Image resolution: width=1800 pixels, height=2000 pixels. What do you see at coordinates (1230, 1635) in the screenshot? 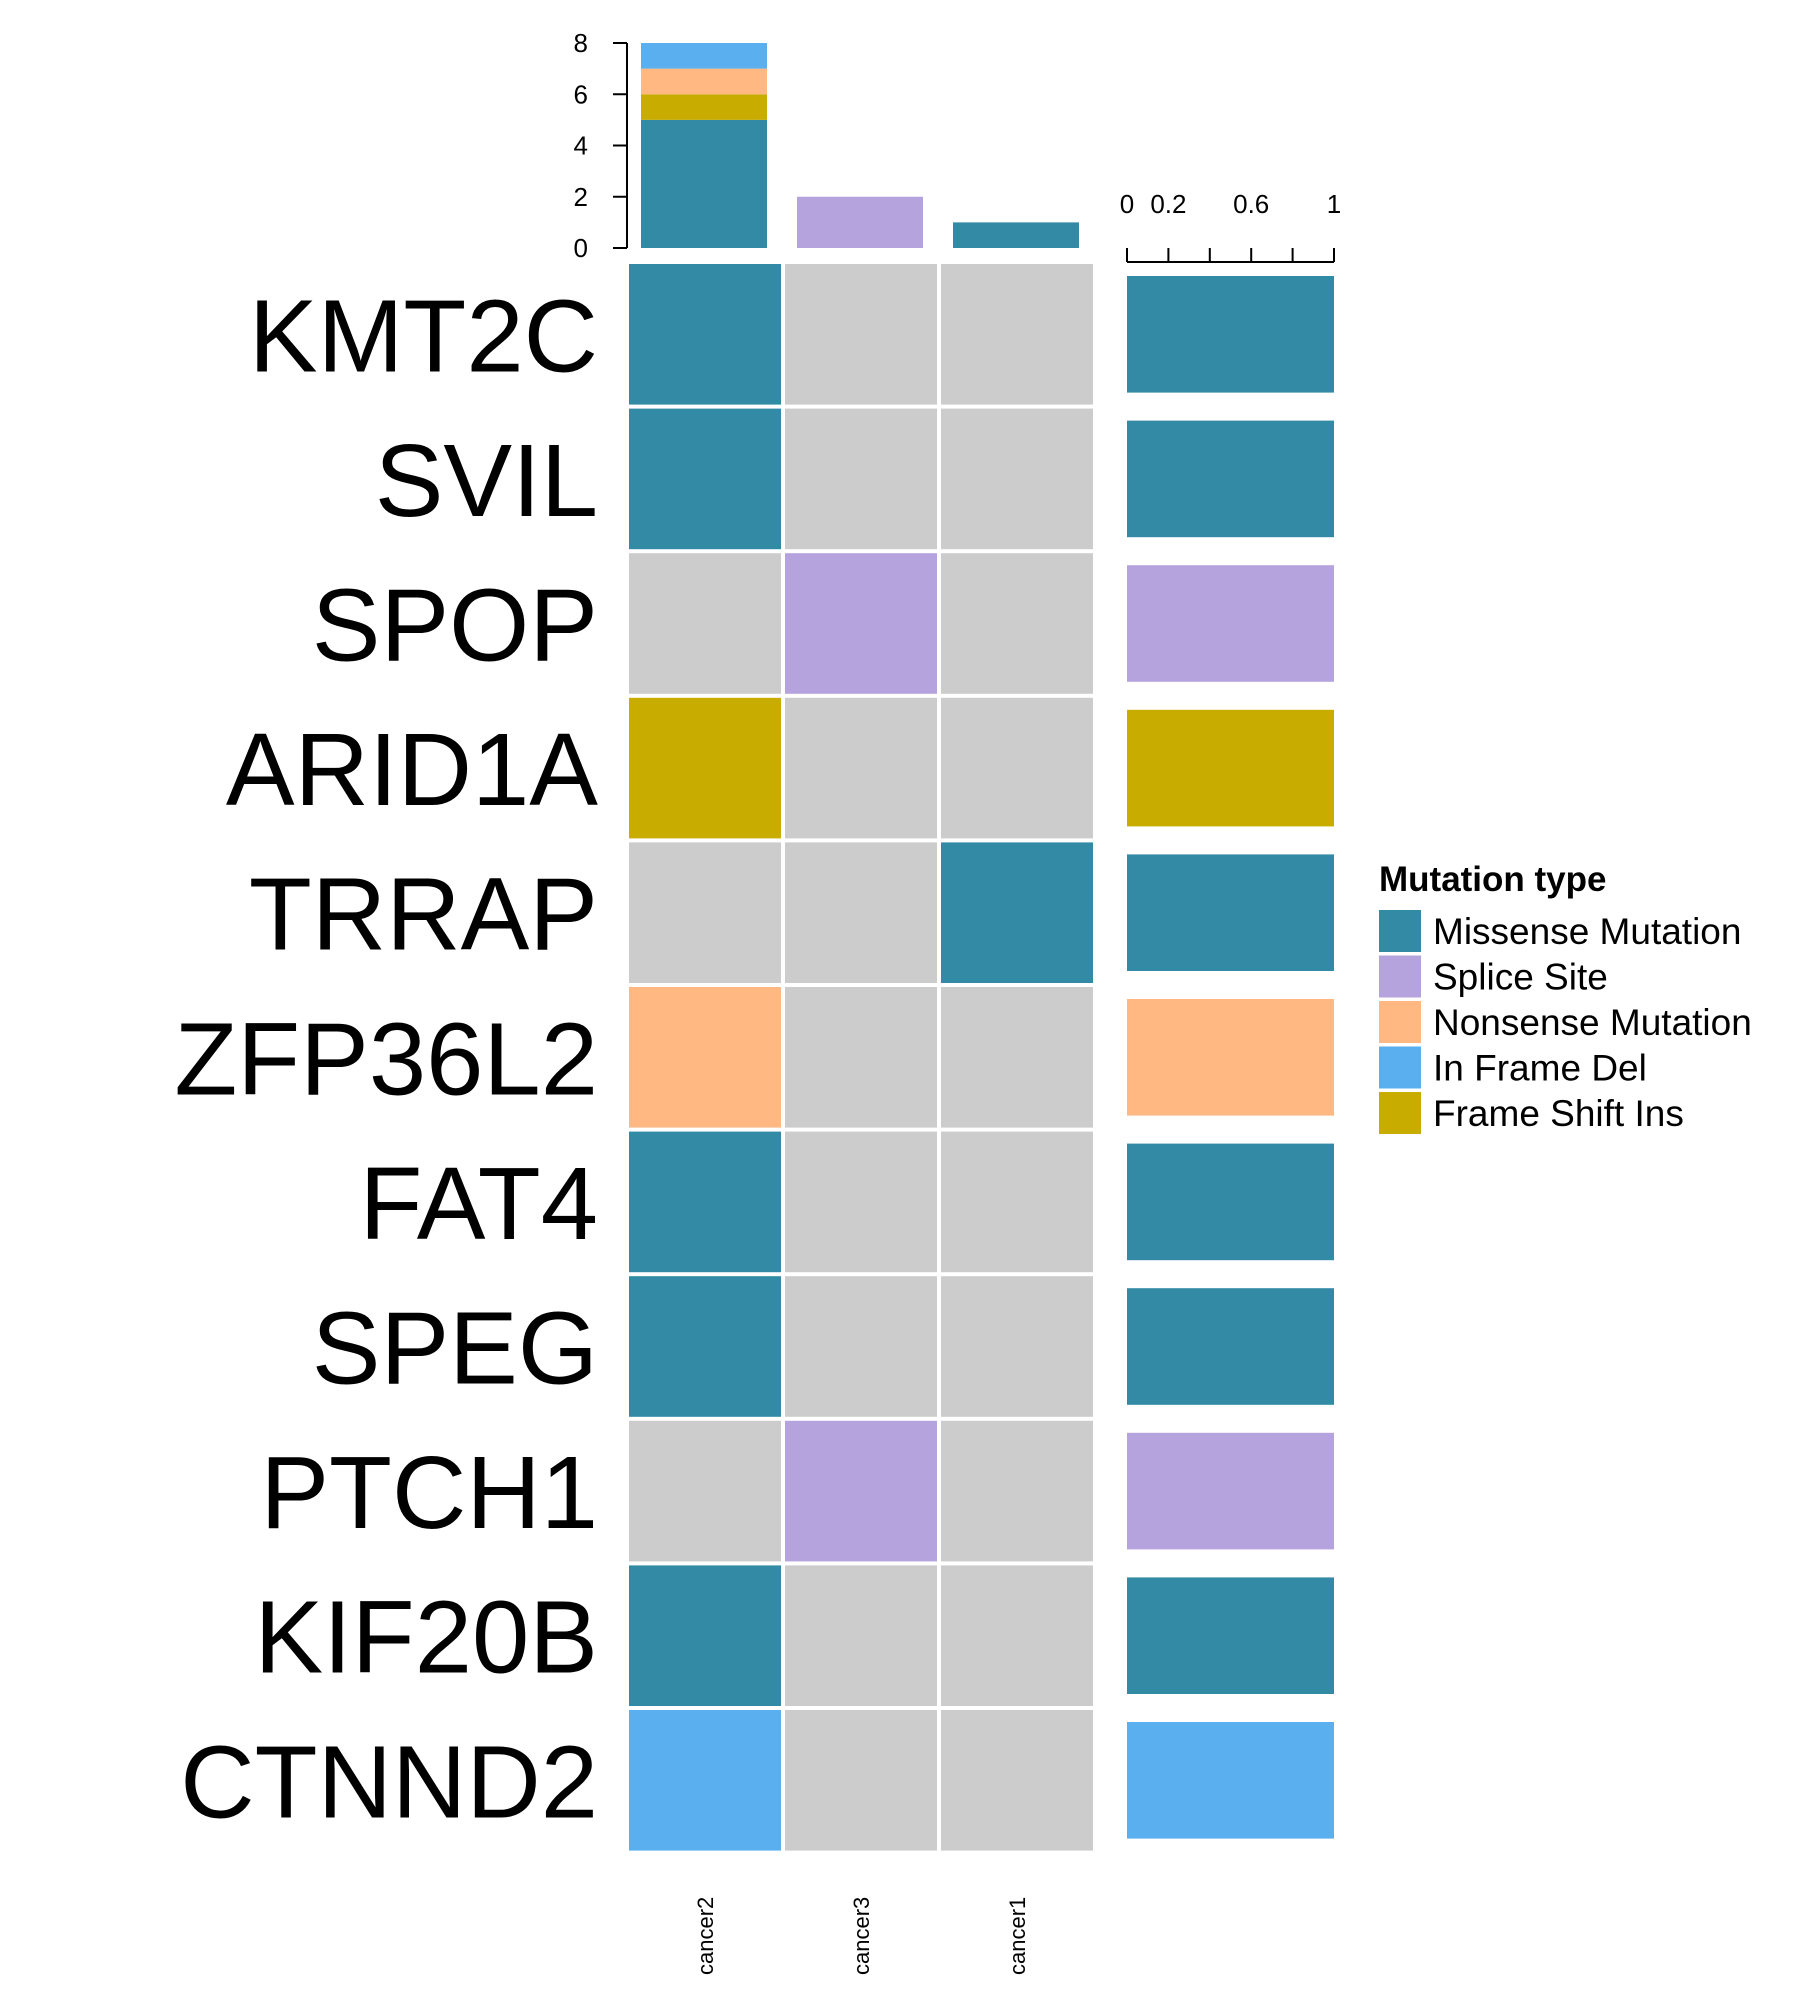
I see `right-bar-kif20b` at bounding box center [1230, 1635].